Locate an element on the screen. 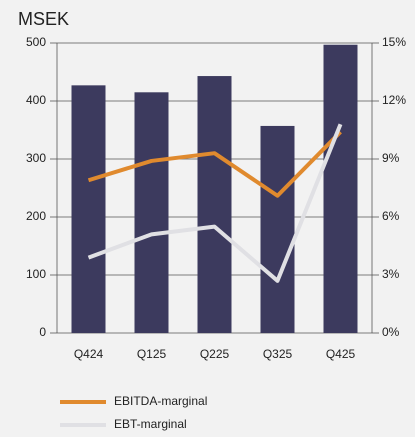 This screenshot has width=415, height=437. x-tick-label: Q425 is located at coordinates (341, 354).